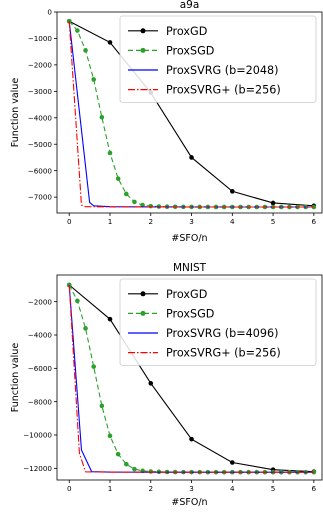  I want to click on y-tick-label: 0, so click(49, 12).